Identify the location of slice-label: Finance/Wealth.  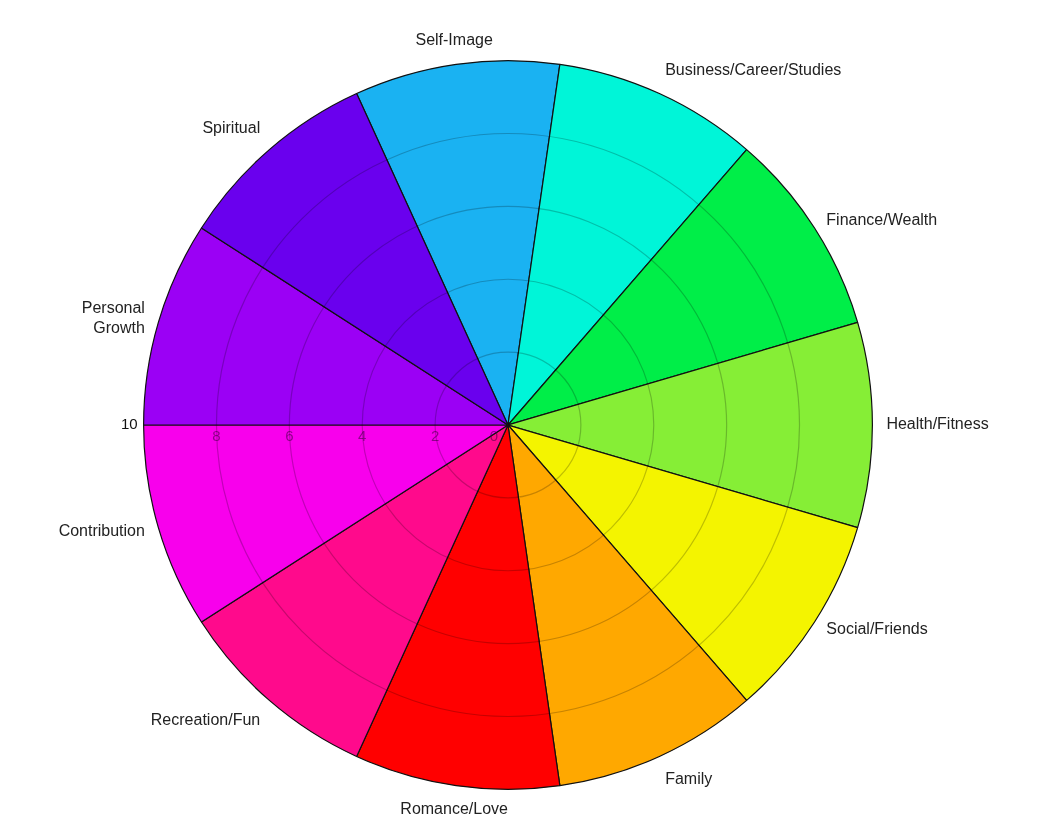
(882, 219).